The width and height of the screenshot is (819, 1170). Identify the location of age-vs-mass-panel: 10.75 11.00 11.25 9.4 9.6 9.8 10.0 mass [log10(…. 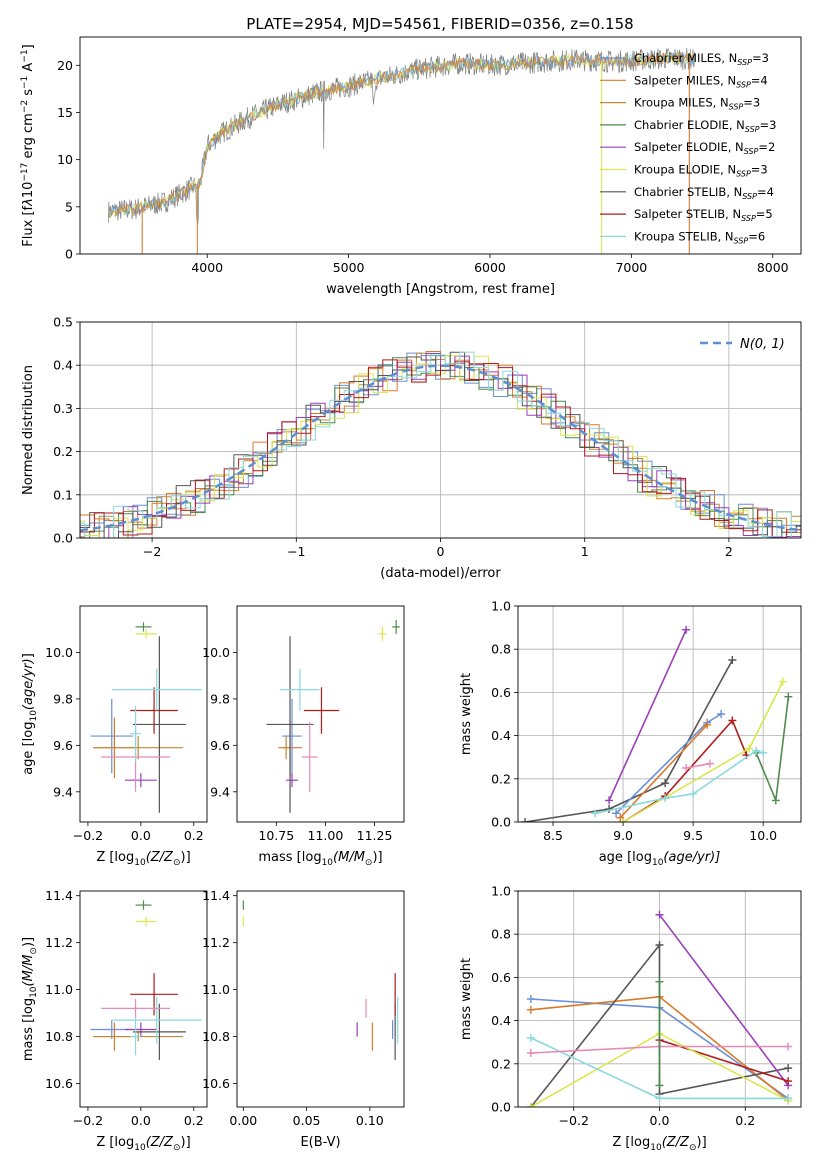
(303, 736).